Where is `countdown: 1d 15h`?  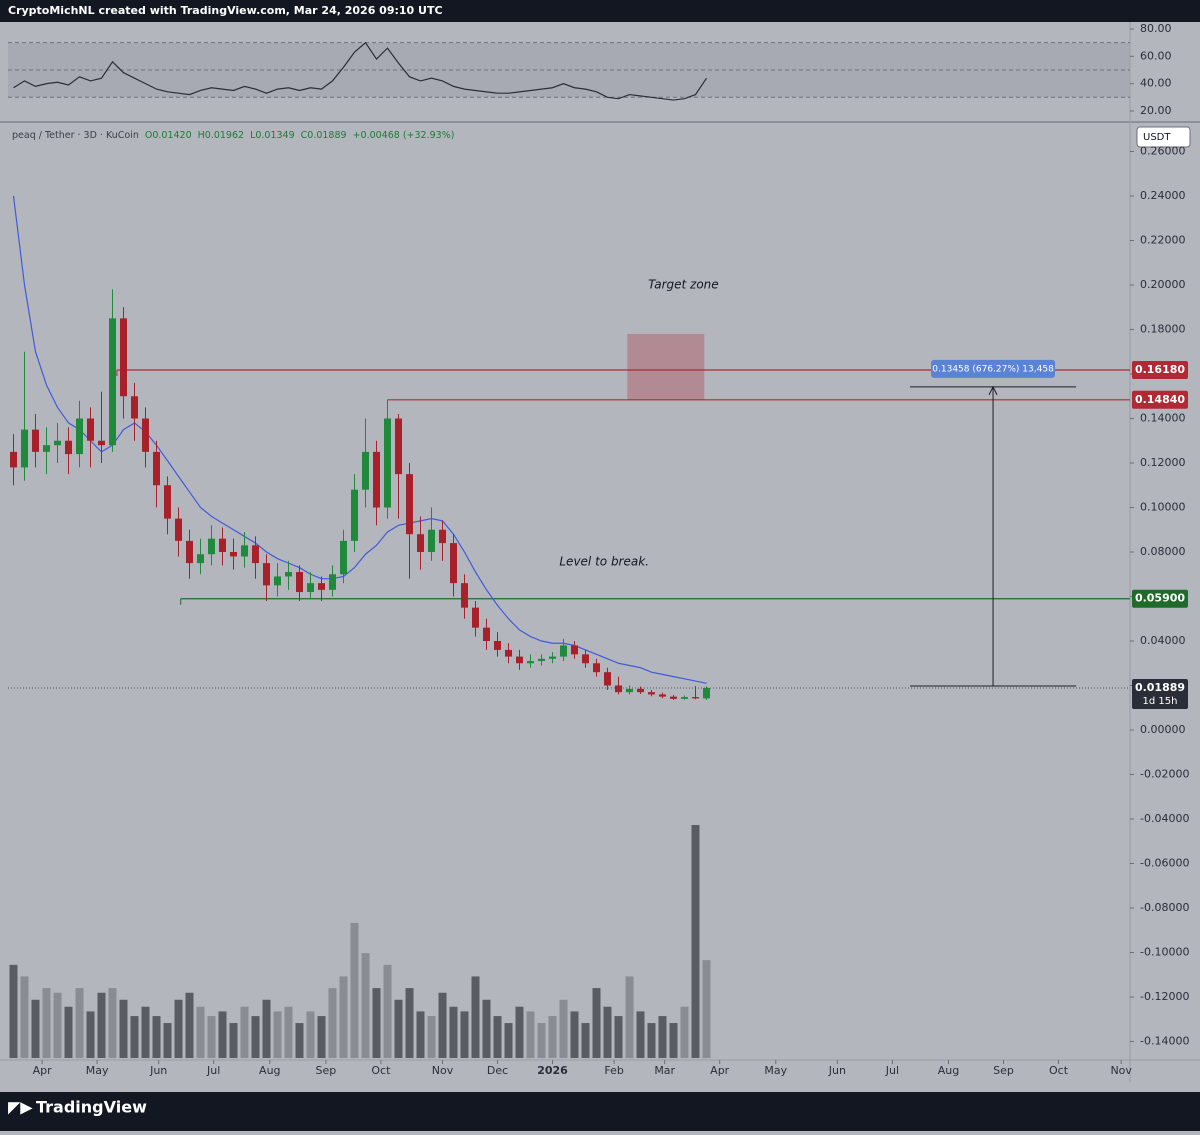
countdown: 1d 15h is located at coordinates (1160, 701).